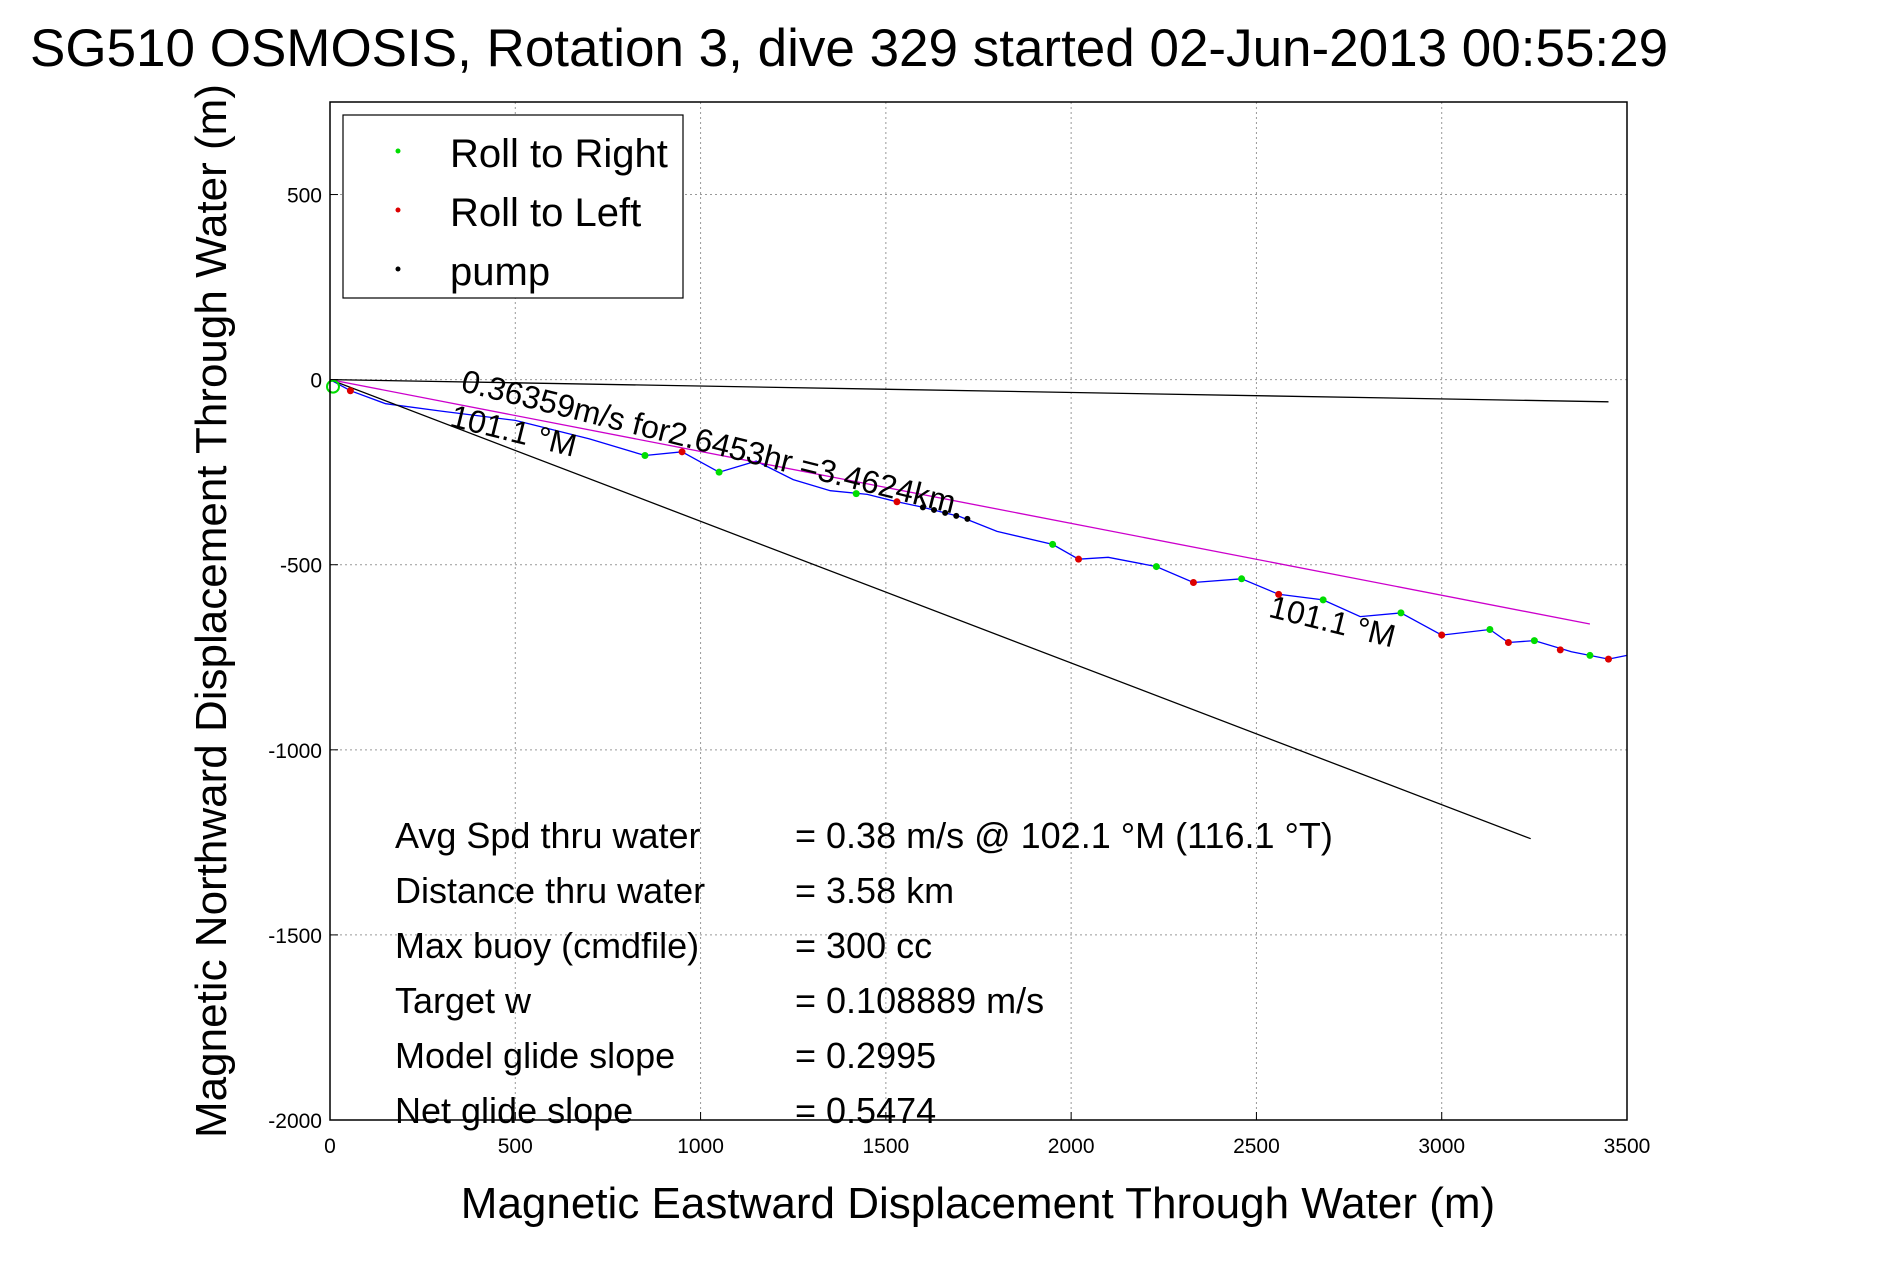 The width and height of the screenshot is (1891, 1262). I want to click on stat-value: = 0.5474, so click(865, 1110).